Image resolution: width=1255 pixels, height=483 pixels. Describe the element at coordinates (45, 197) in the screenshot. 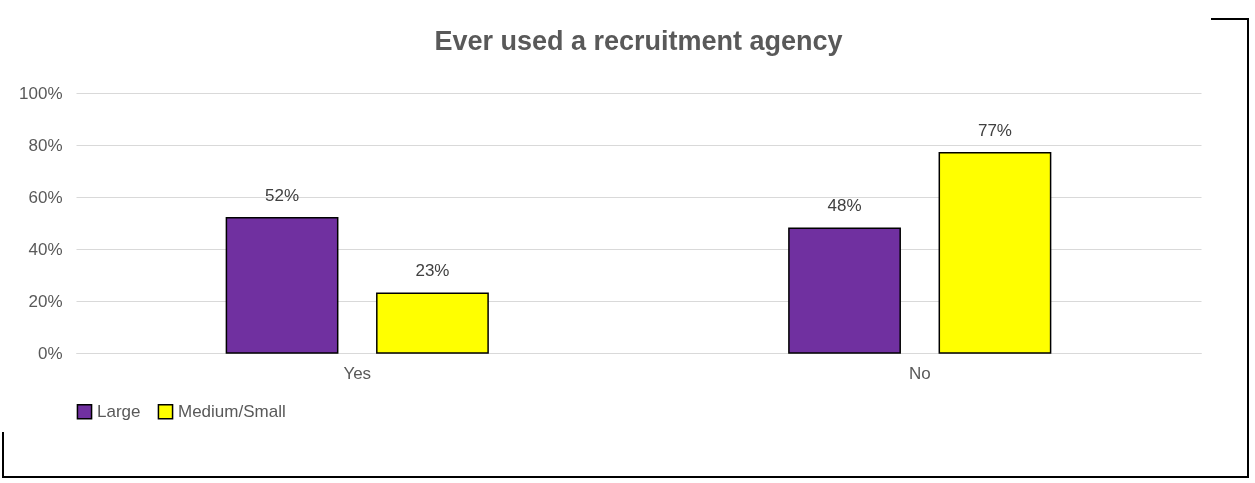

I see `y-tick-label: 60%` at that location.